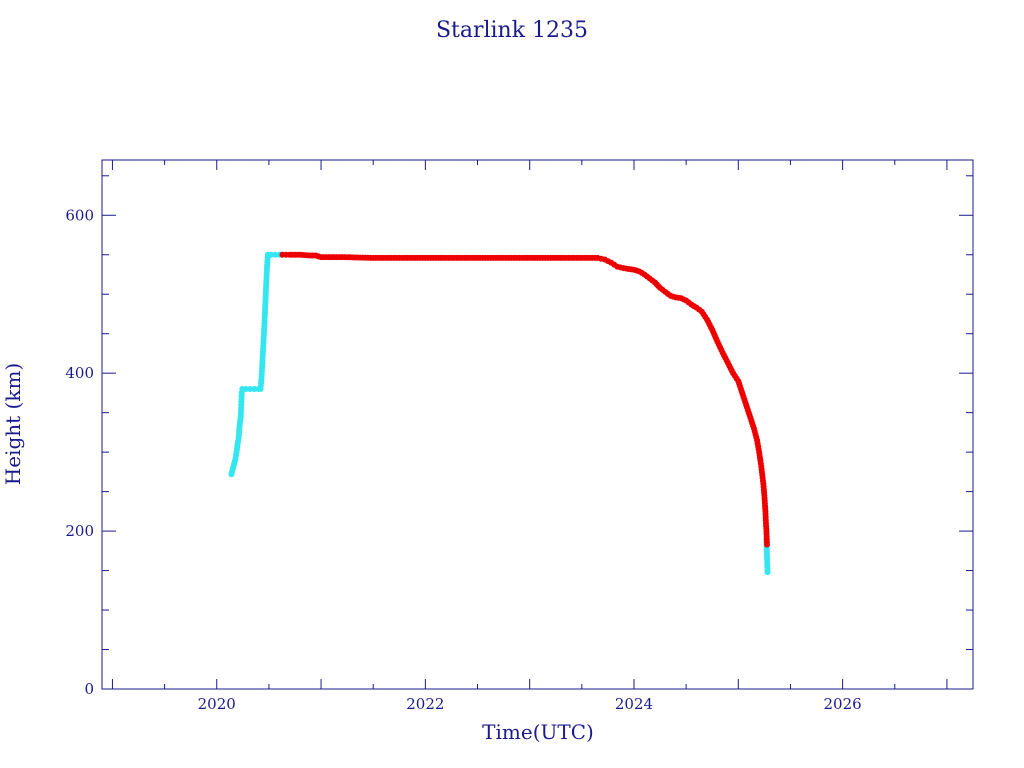 The width and height of the screenshot is (1024, 768). Describe the element at coordinates (634, 704) in the screenshot. I see `x-tick-label: 2024` at that location.